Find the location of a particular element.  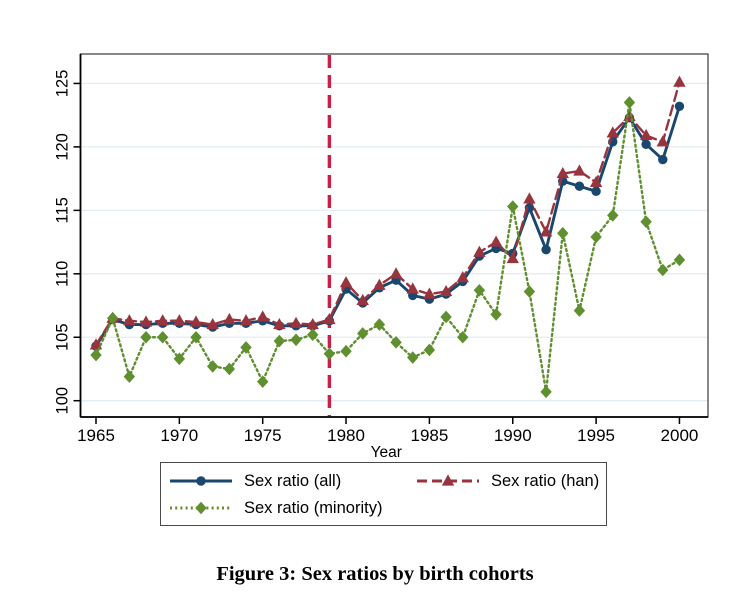

minority-line-sample-icon is located at coordinates (201, 508).